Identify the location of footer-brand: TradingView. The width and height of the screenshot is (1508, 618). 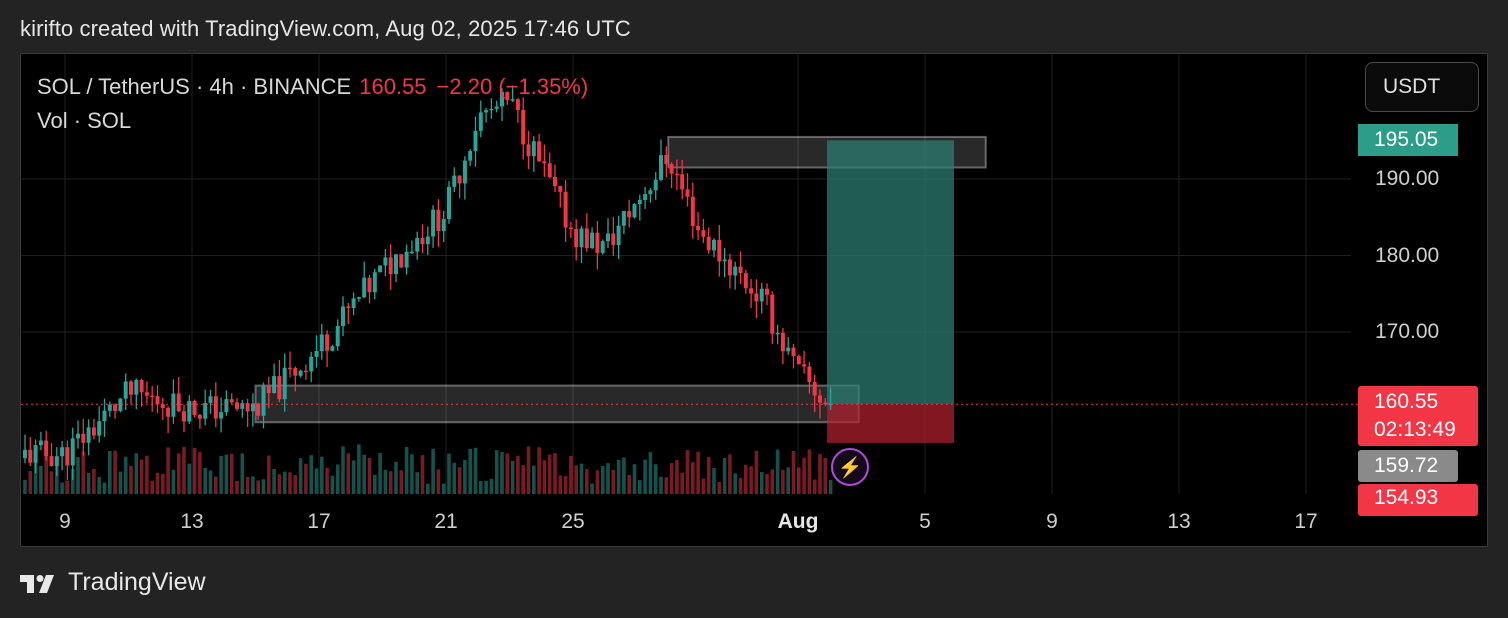
(113, 582).